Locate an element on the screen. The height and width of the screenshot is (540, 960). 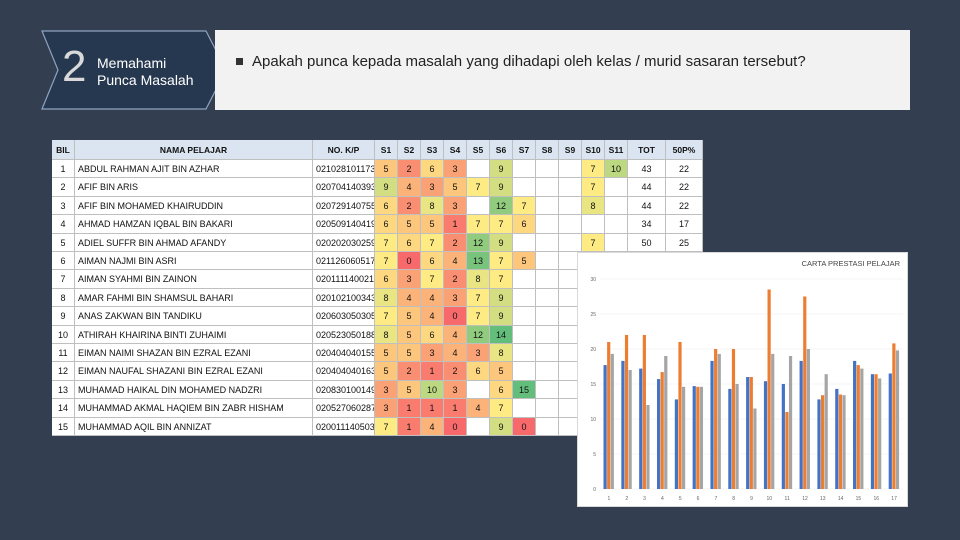
table-cell: 10 is located at coordinates (432, 390).